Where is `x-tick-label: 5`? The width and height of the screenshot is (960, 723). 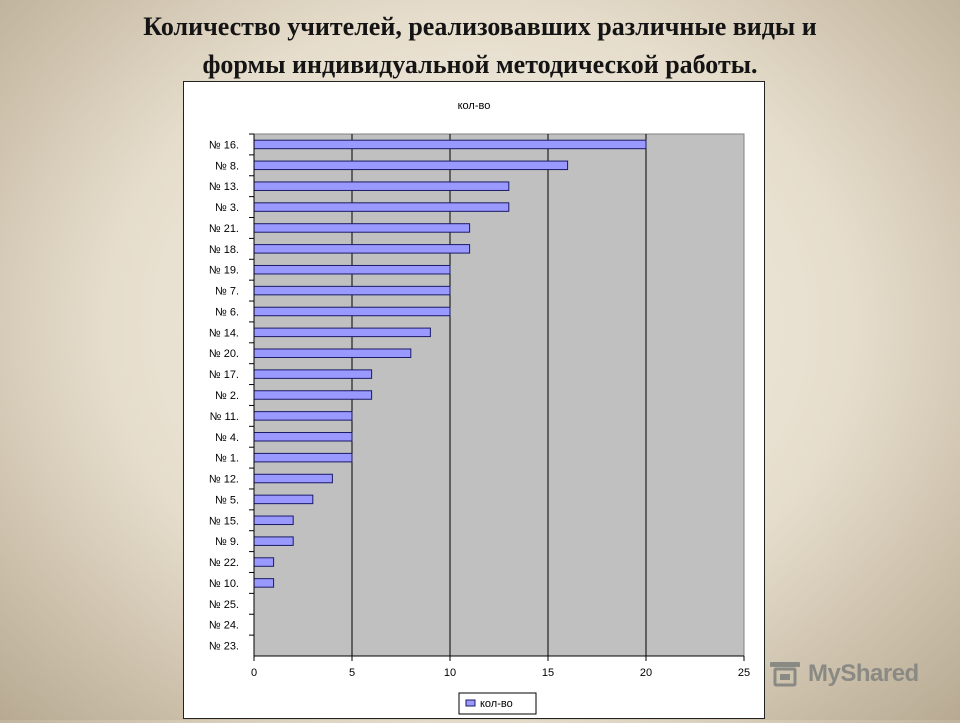
x-tick-label: 5 is located at coordinates (352, 673).